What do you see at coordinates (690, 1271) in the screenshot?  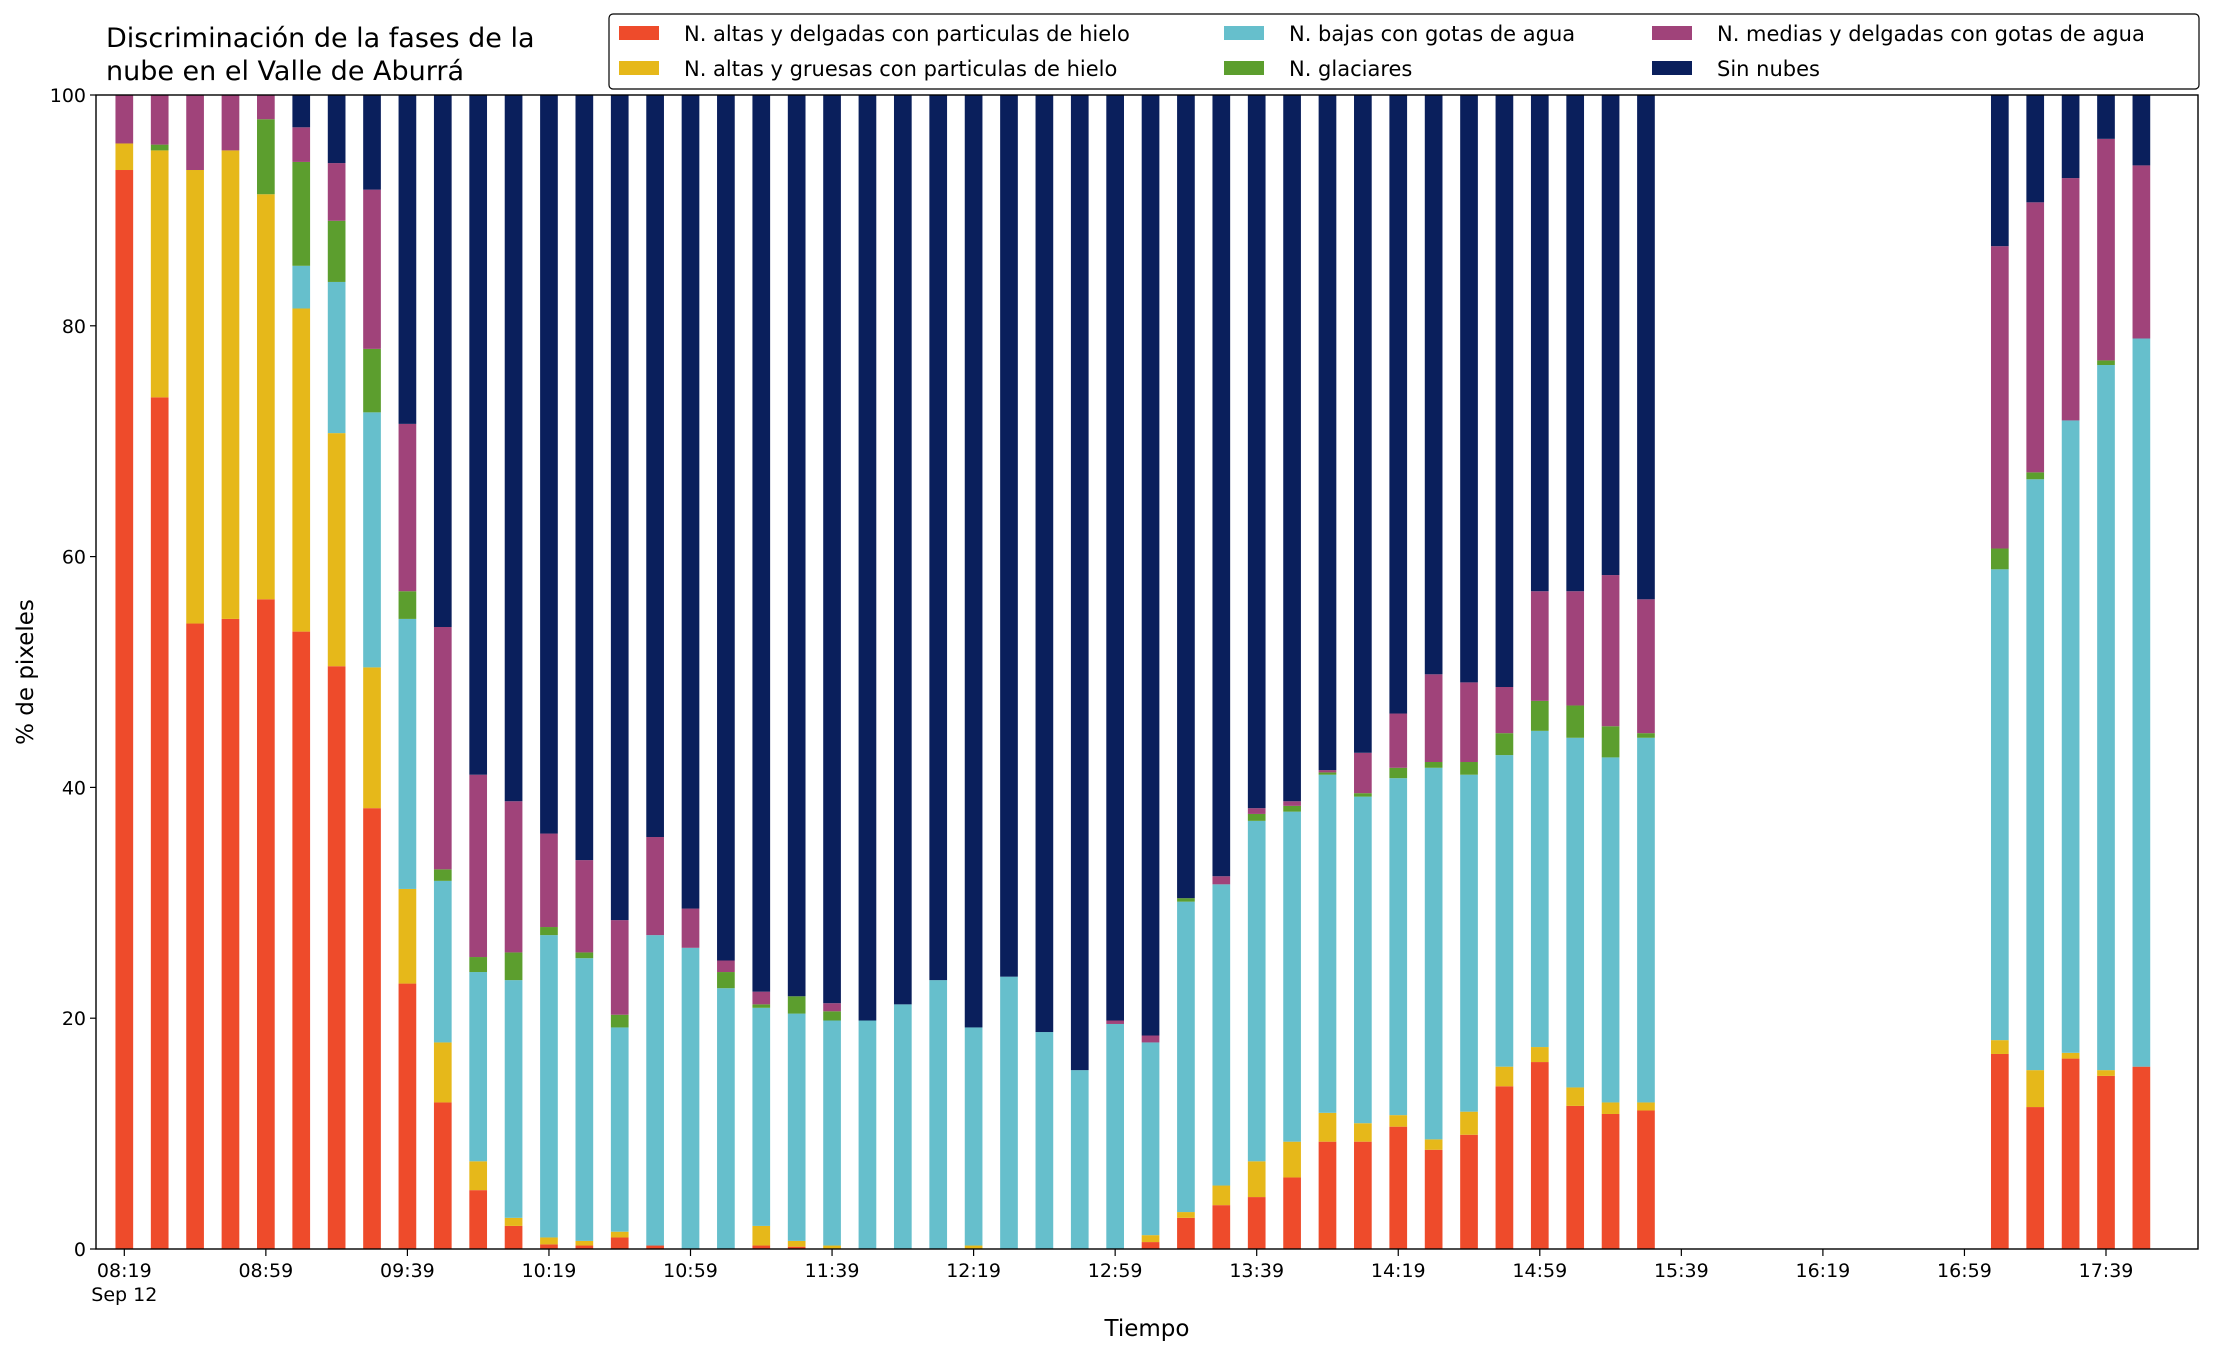 I see `x-tick-label: 10:59` at bounding box center [690, 1271].